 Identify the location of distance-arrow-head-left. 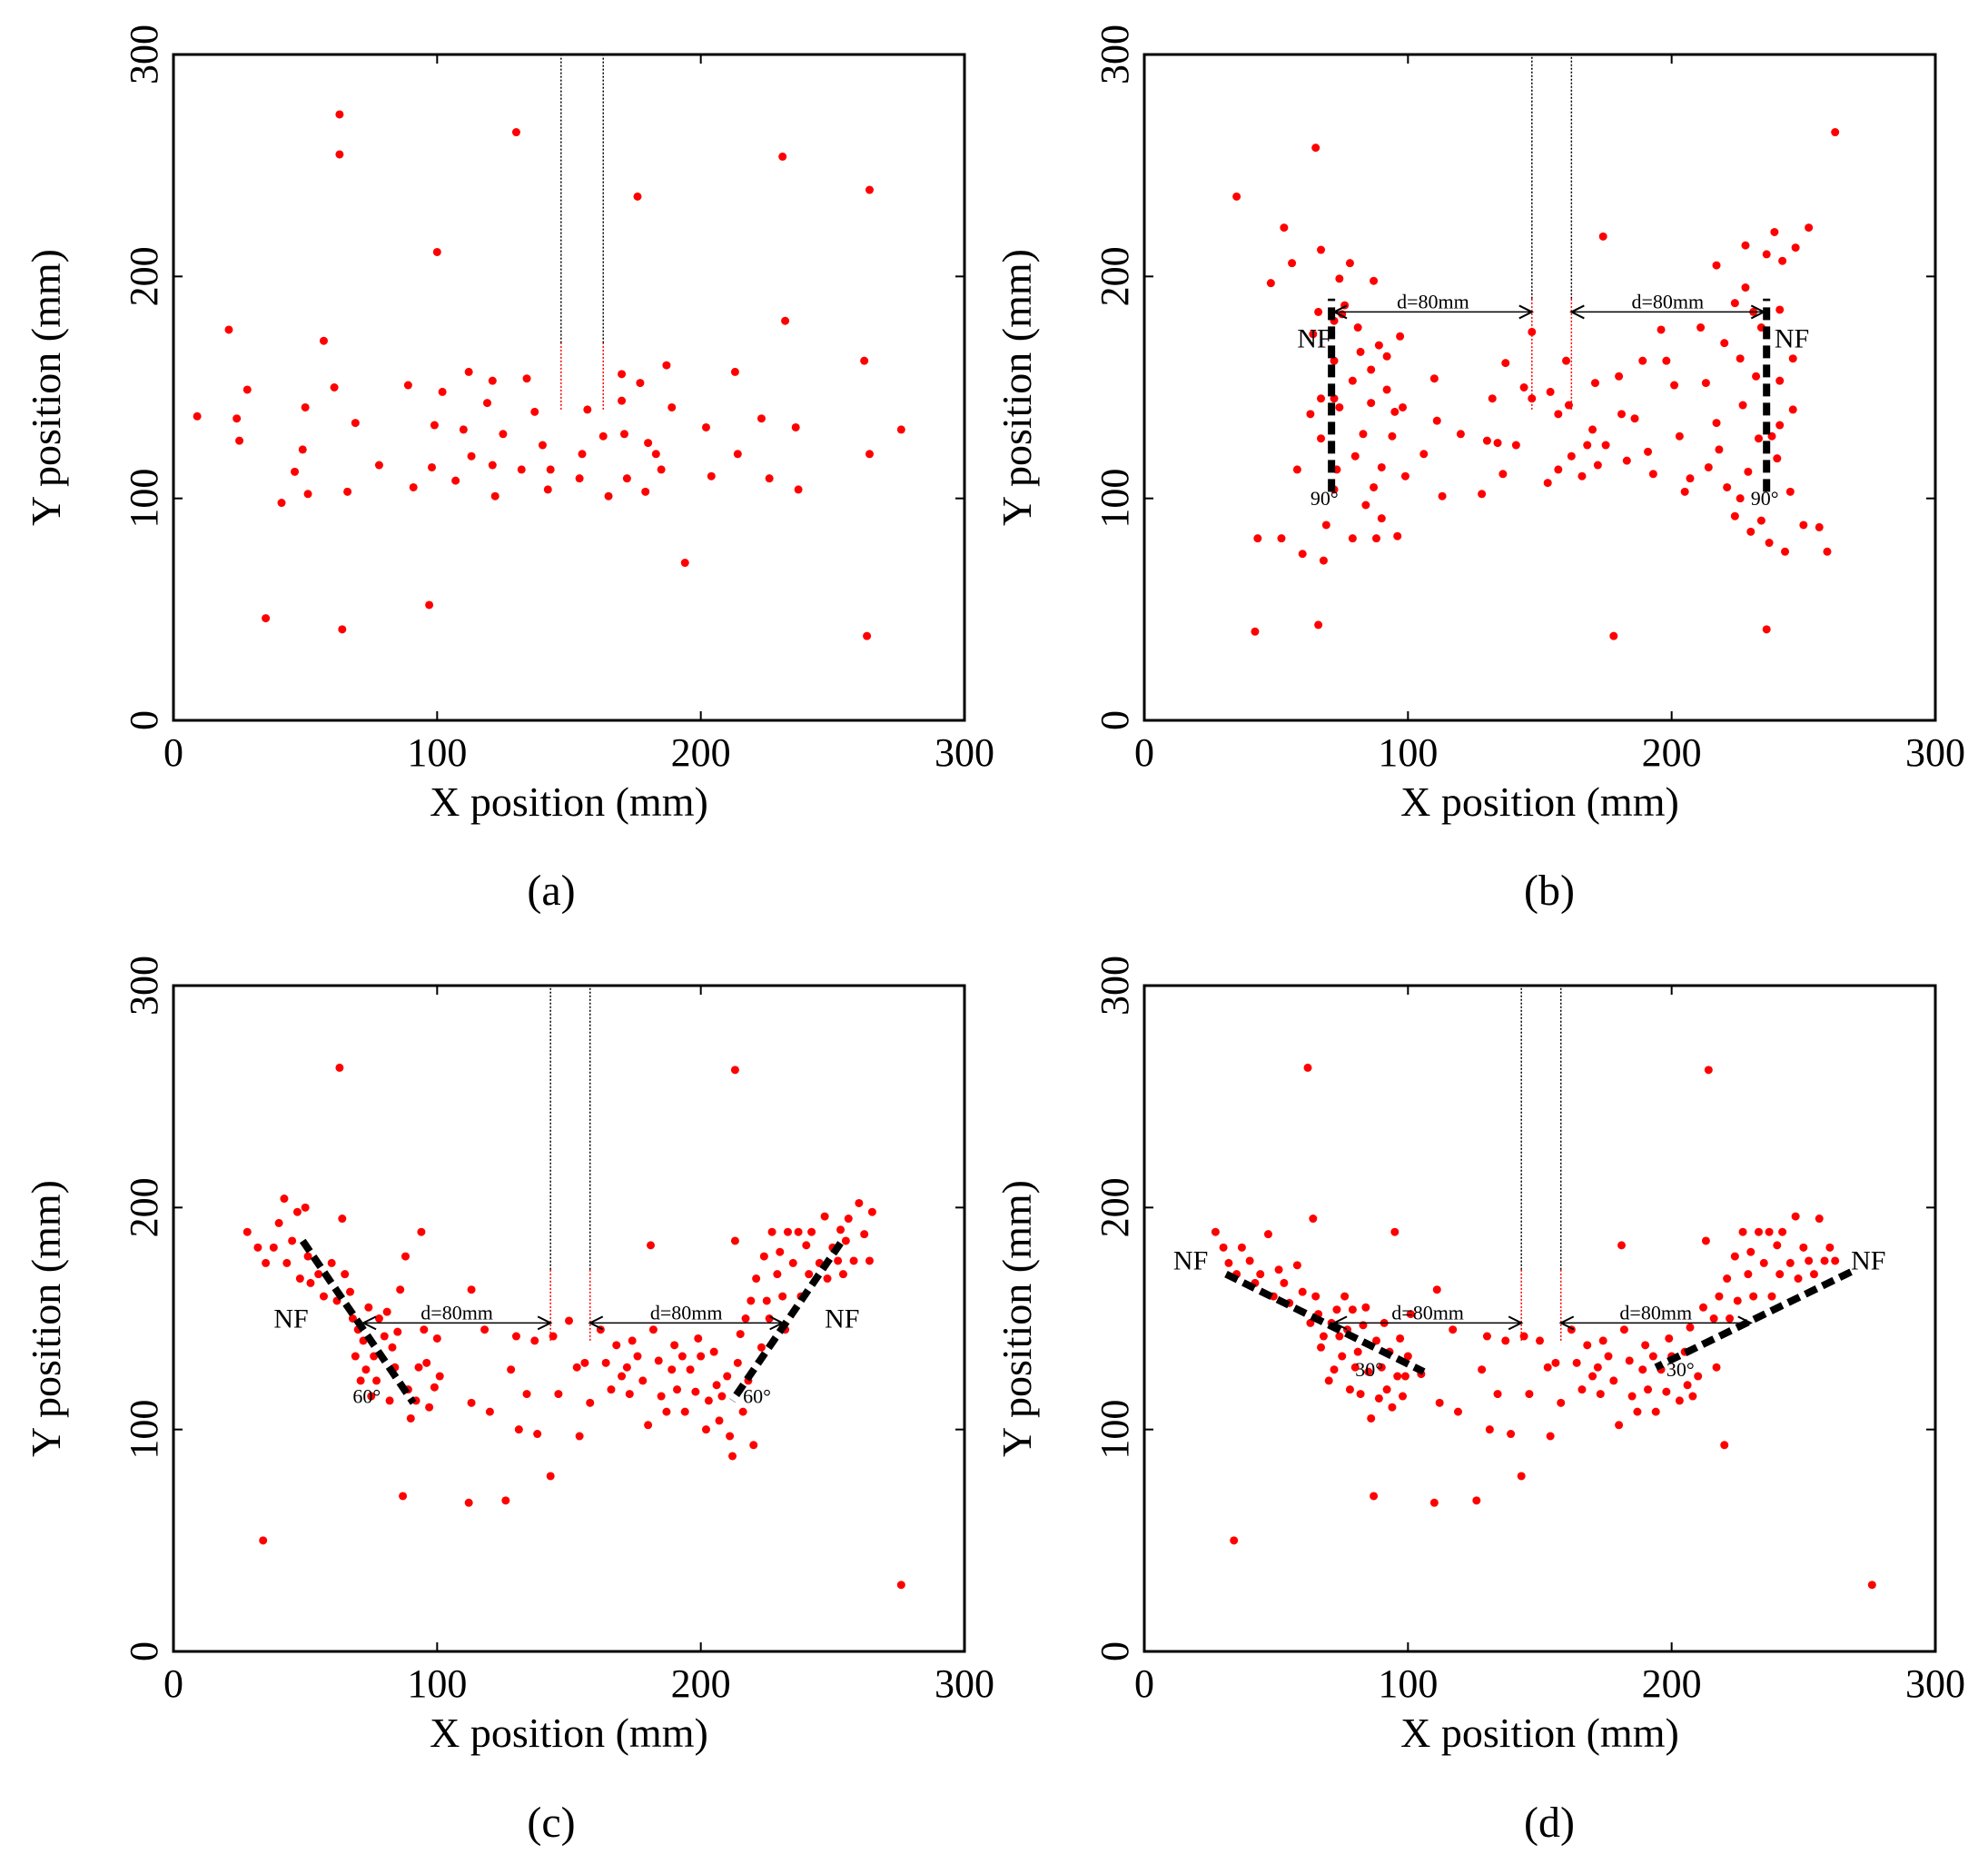
(596, 1323).